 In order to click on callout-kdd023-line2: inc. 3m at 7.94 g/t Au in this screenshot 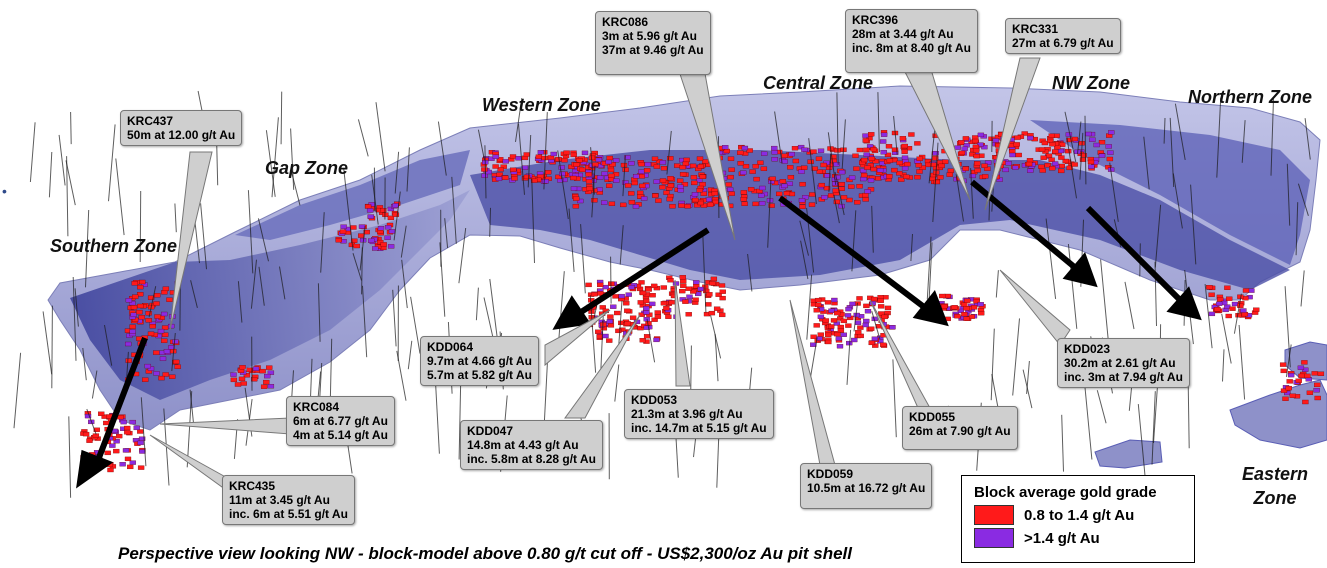, I will do `click(1123, 377)`.